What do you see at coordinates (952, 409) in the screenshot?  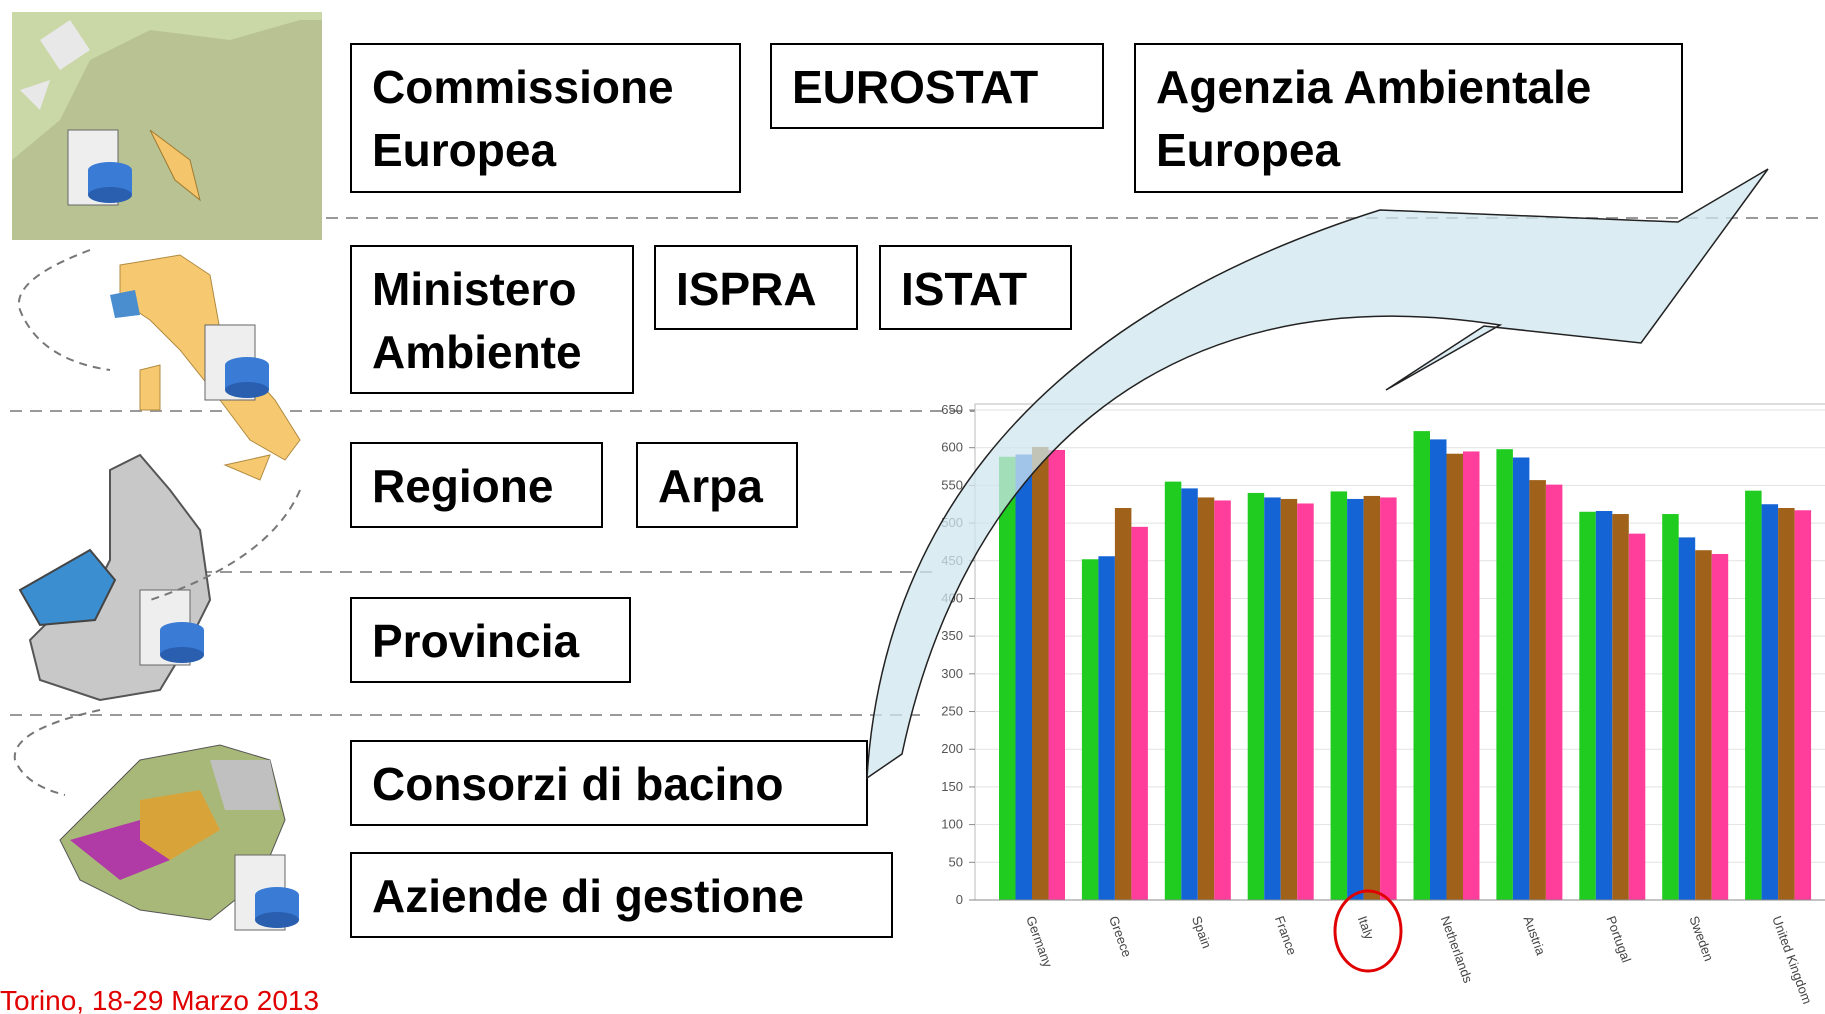 I see `y-tick-label: 650` at bounding box center [952, 409].